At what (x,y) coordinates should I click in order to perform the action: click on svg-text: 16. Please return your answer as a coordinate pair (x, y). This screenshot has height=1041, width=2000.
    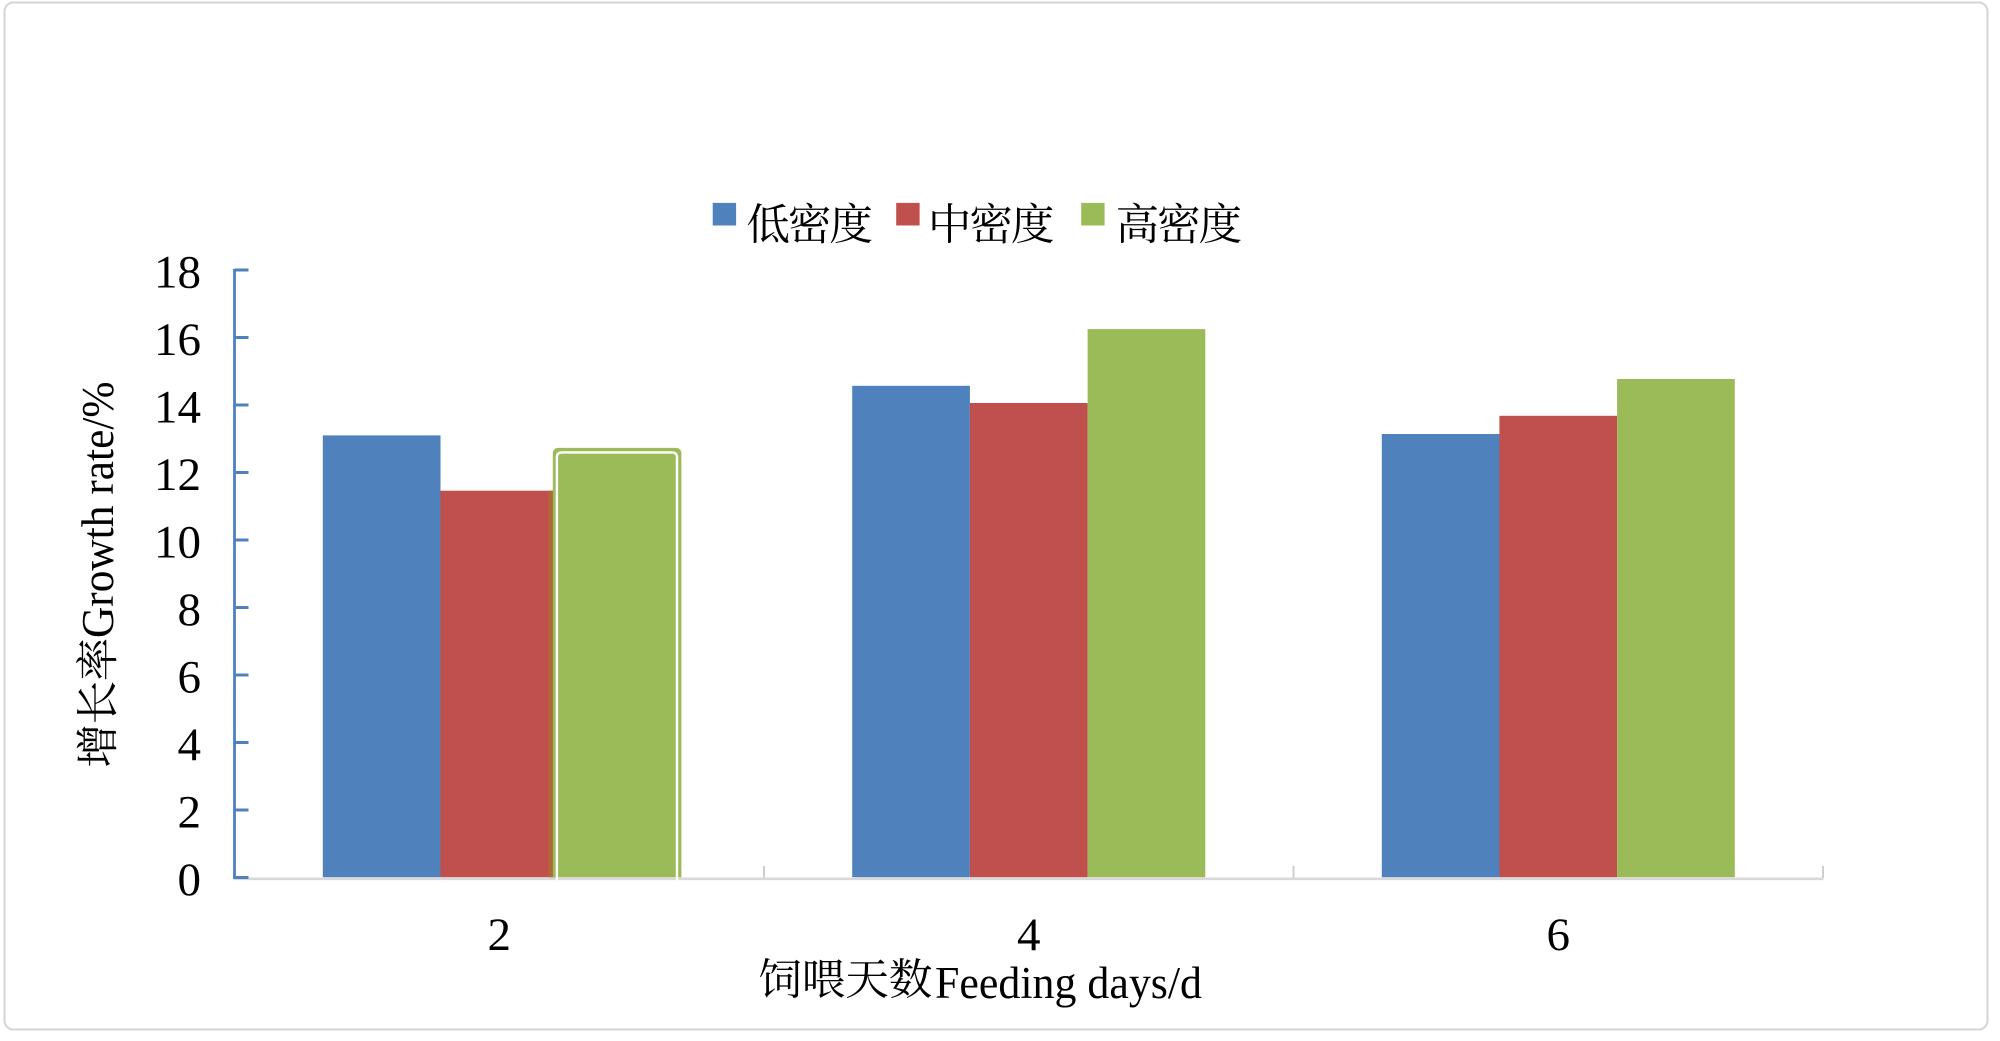
    Looking at the image, I should click on (177, 340).